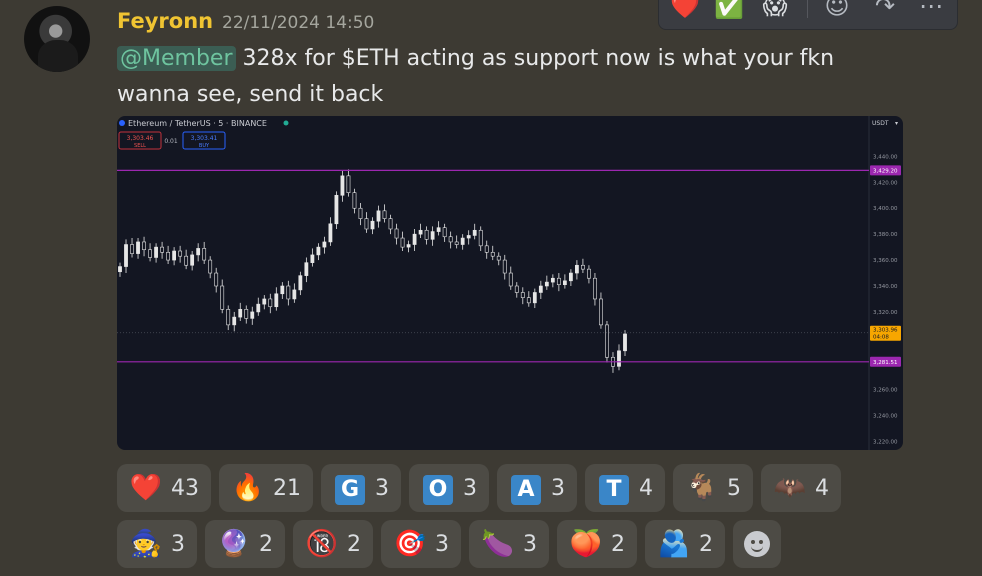 The image size is (982, 576). I want to click on price-tick-label: 3,340.00, so click(885, 287).